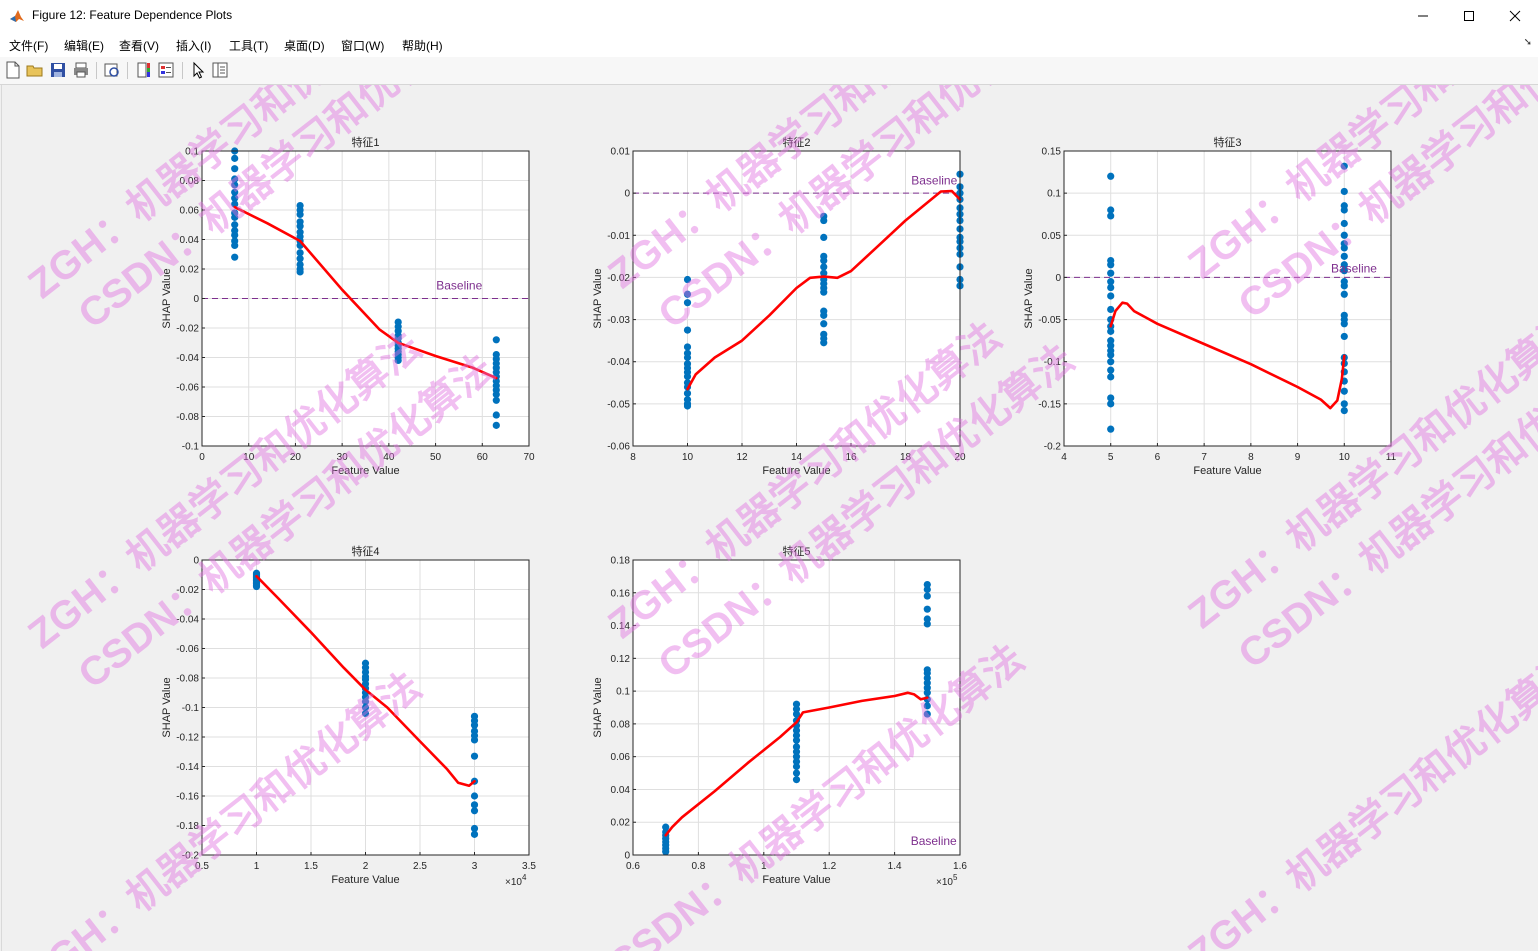  Describe the element at coordinates (191, 856) in the screenshot. I see `y-tick-label: -0.2` at that location.